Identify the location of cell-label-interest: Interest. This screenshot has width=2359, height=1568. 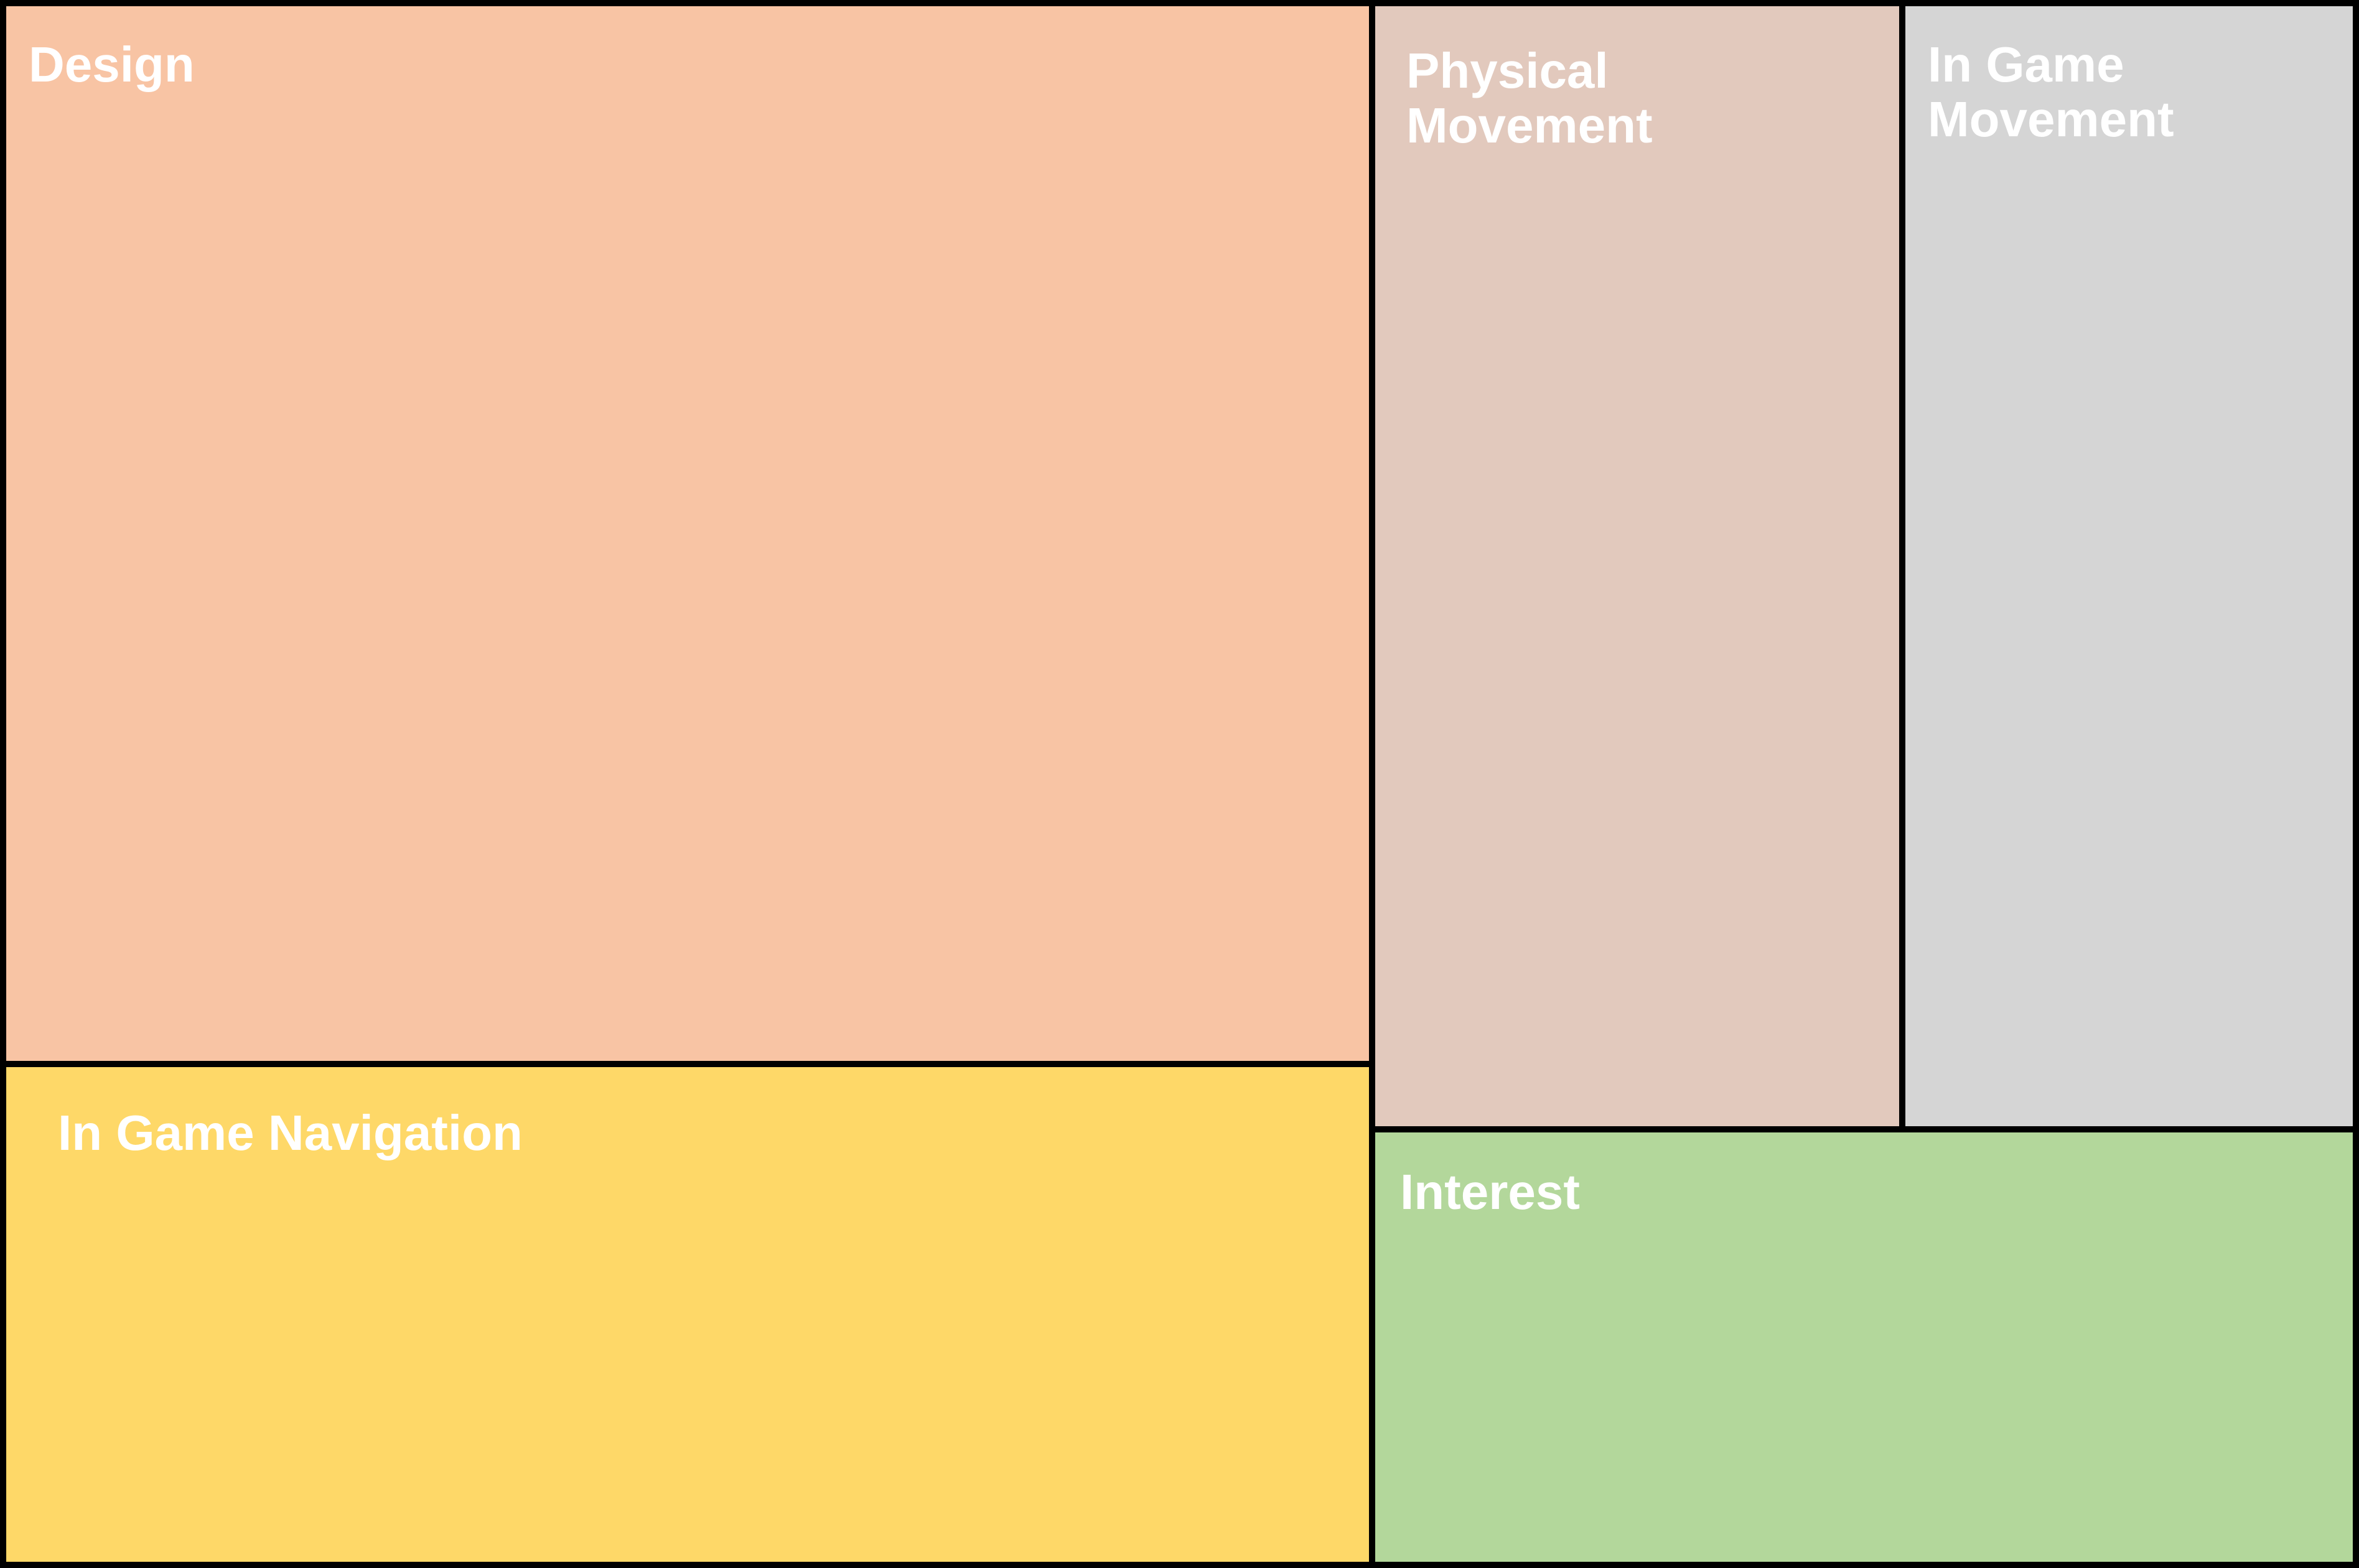
(1490, 1192).